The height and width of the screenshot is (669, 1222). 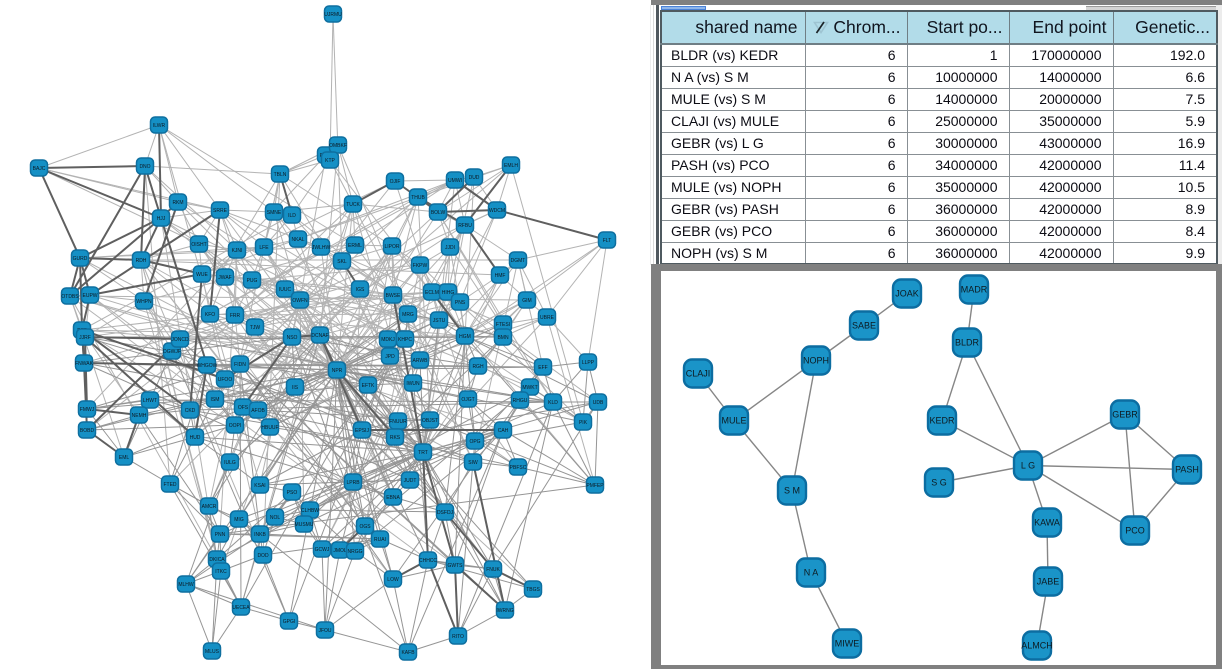 I want to click on svg-text: CKD, so click(x=190, y=411).